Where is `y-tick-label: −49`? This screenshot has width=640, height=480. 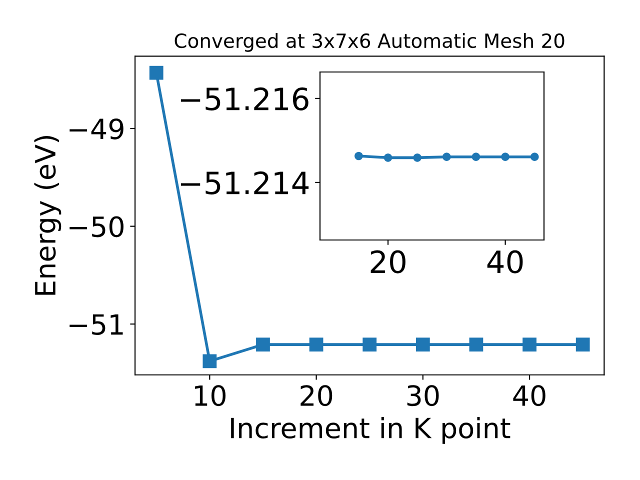
y-tick-label: −49 is located at coordinates (97, 129).